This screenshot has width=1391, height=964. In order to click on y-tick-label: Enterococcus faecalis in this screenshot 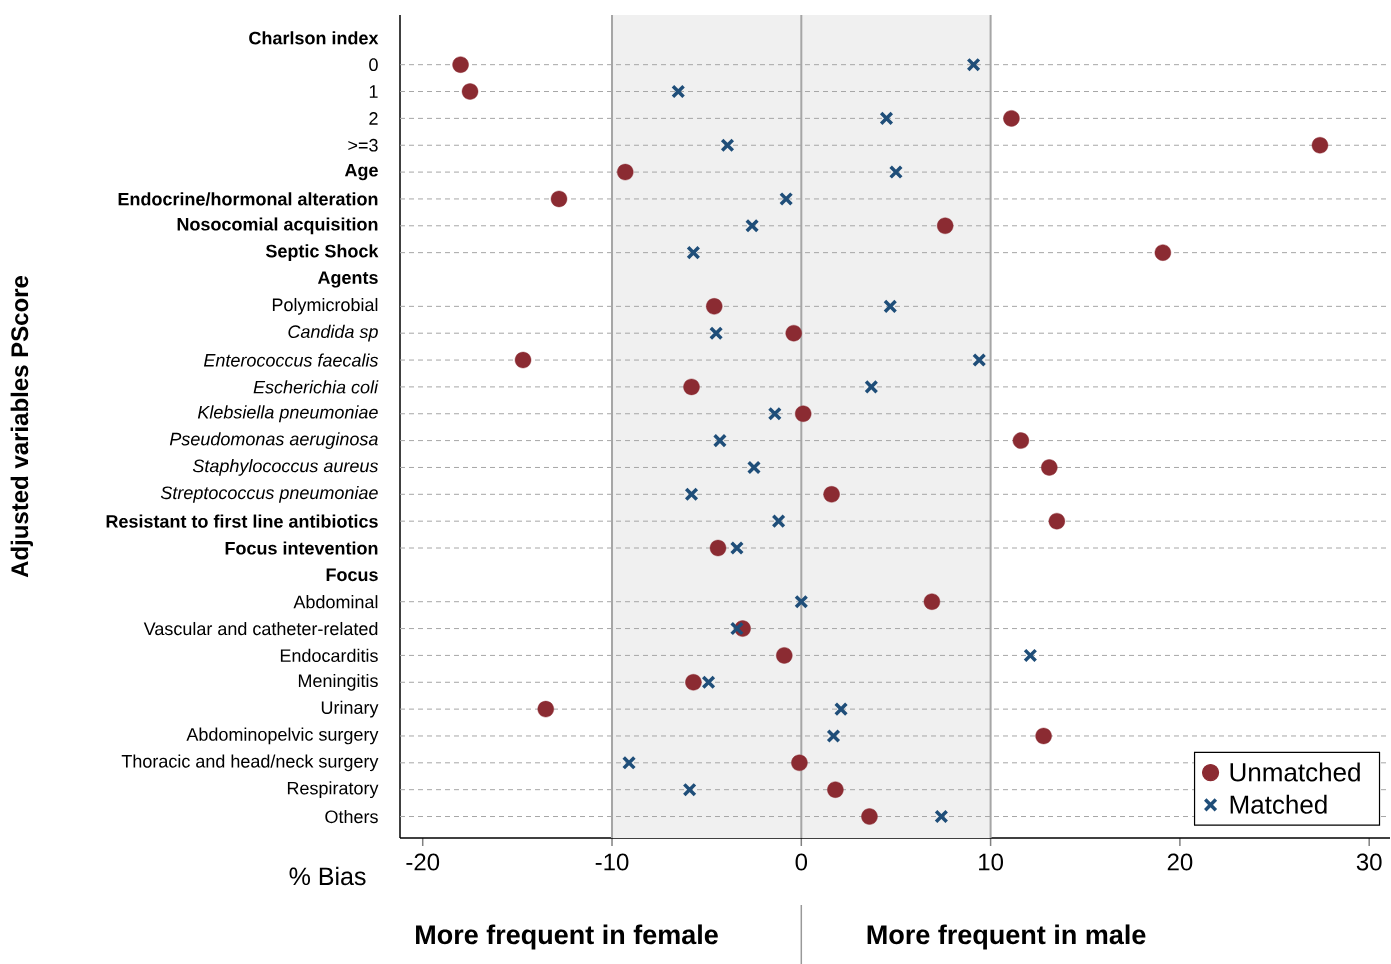, I will do `click(291, 360)`.